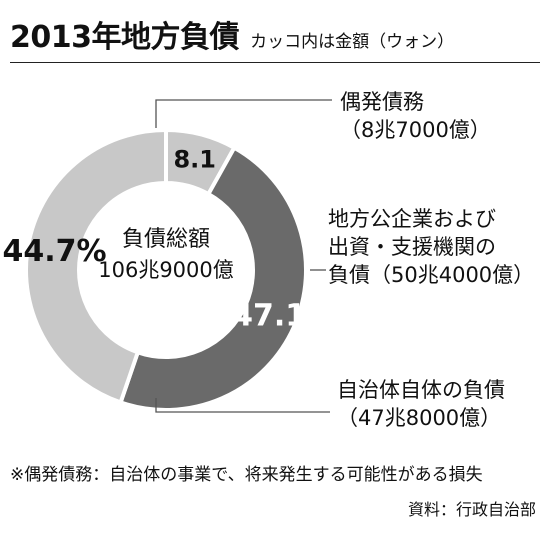  I want to click on annotation-local-government-debt: 自治体自体の負債 （47兆8000億）, so click(421, 404).